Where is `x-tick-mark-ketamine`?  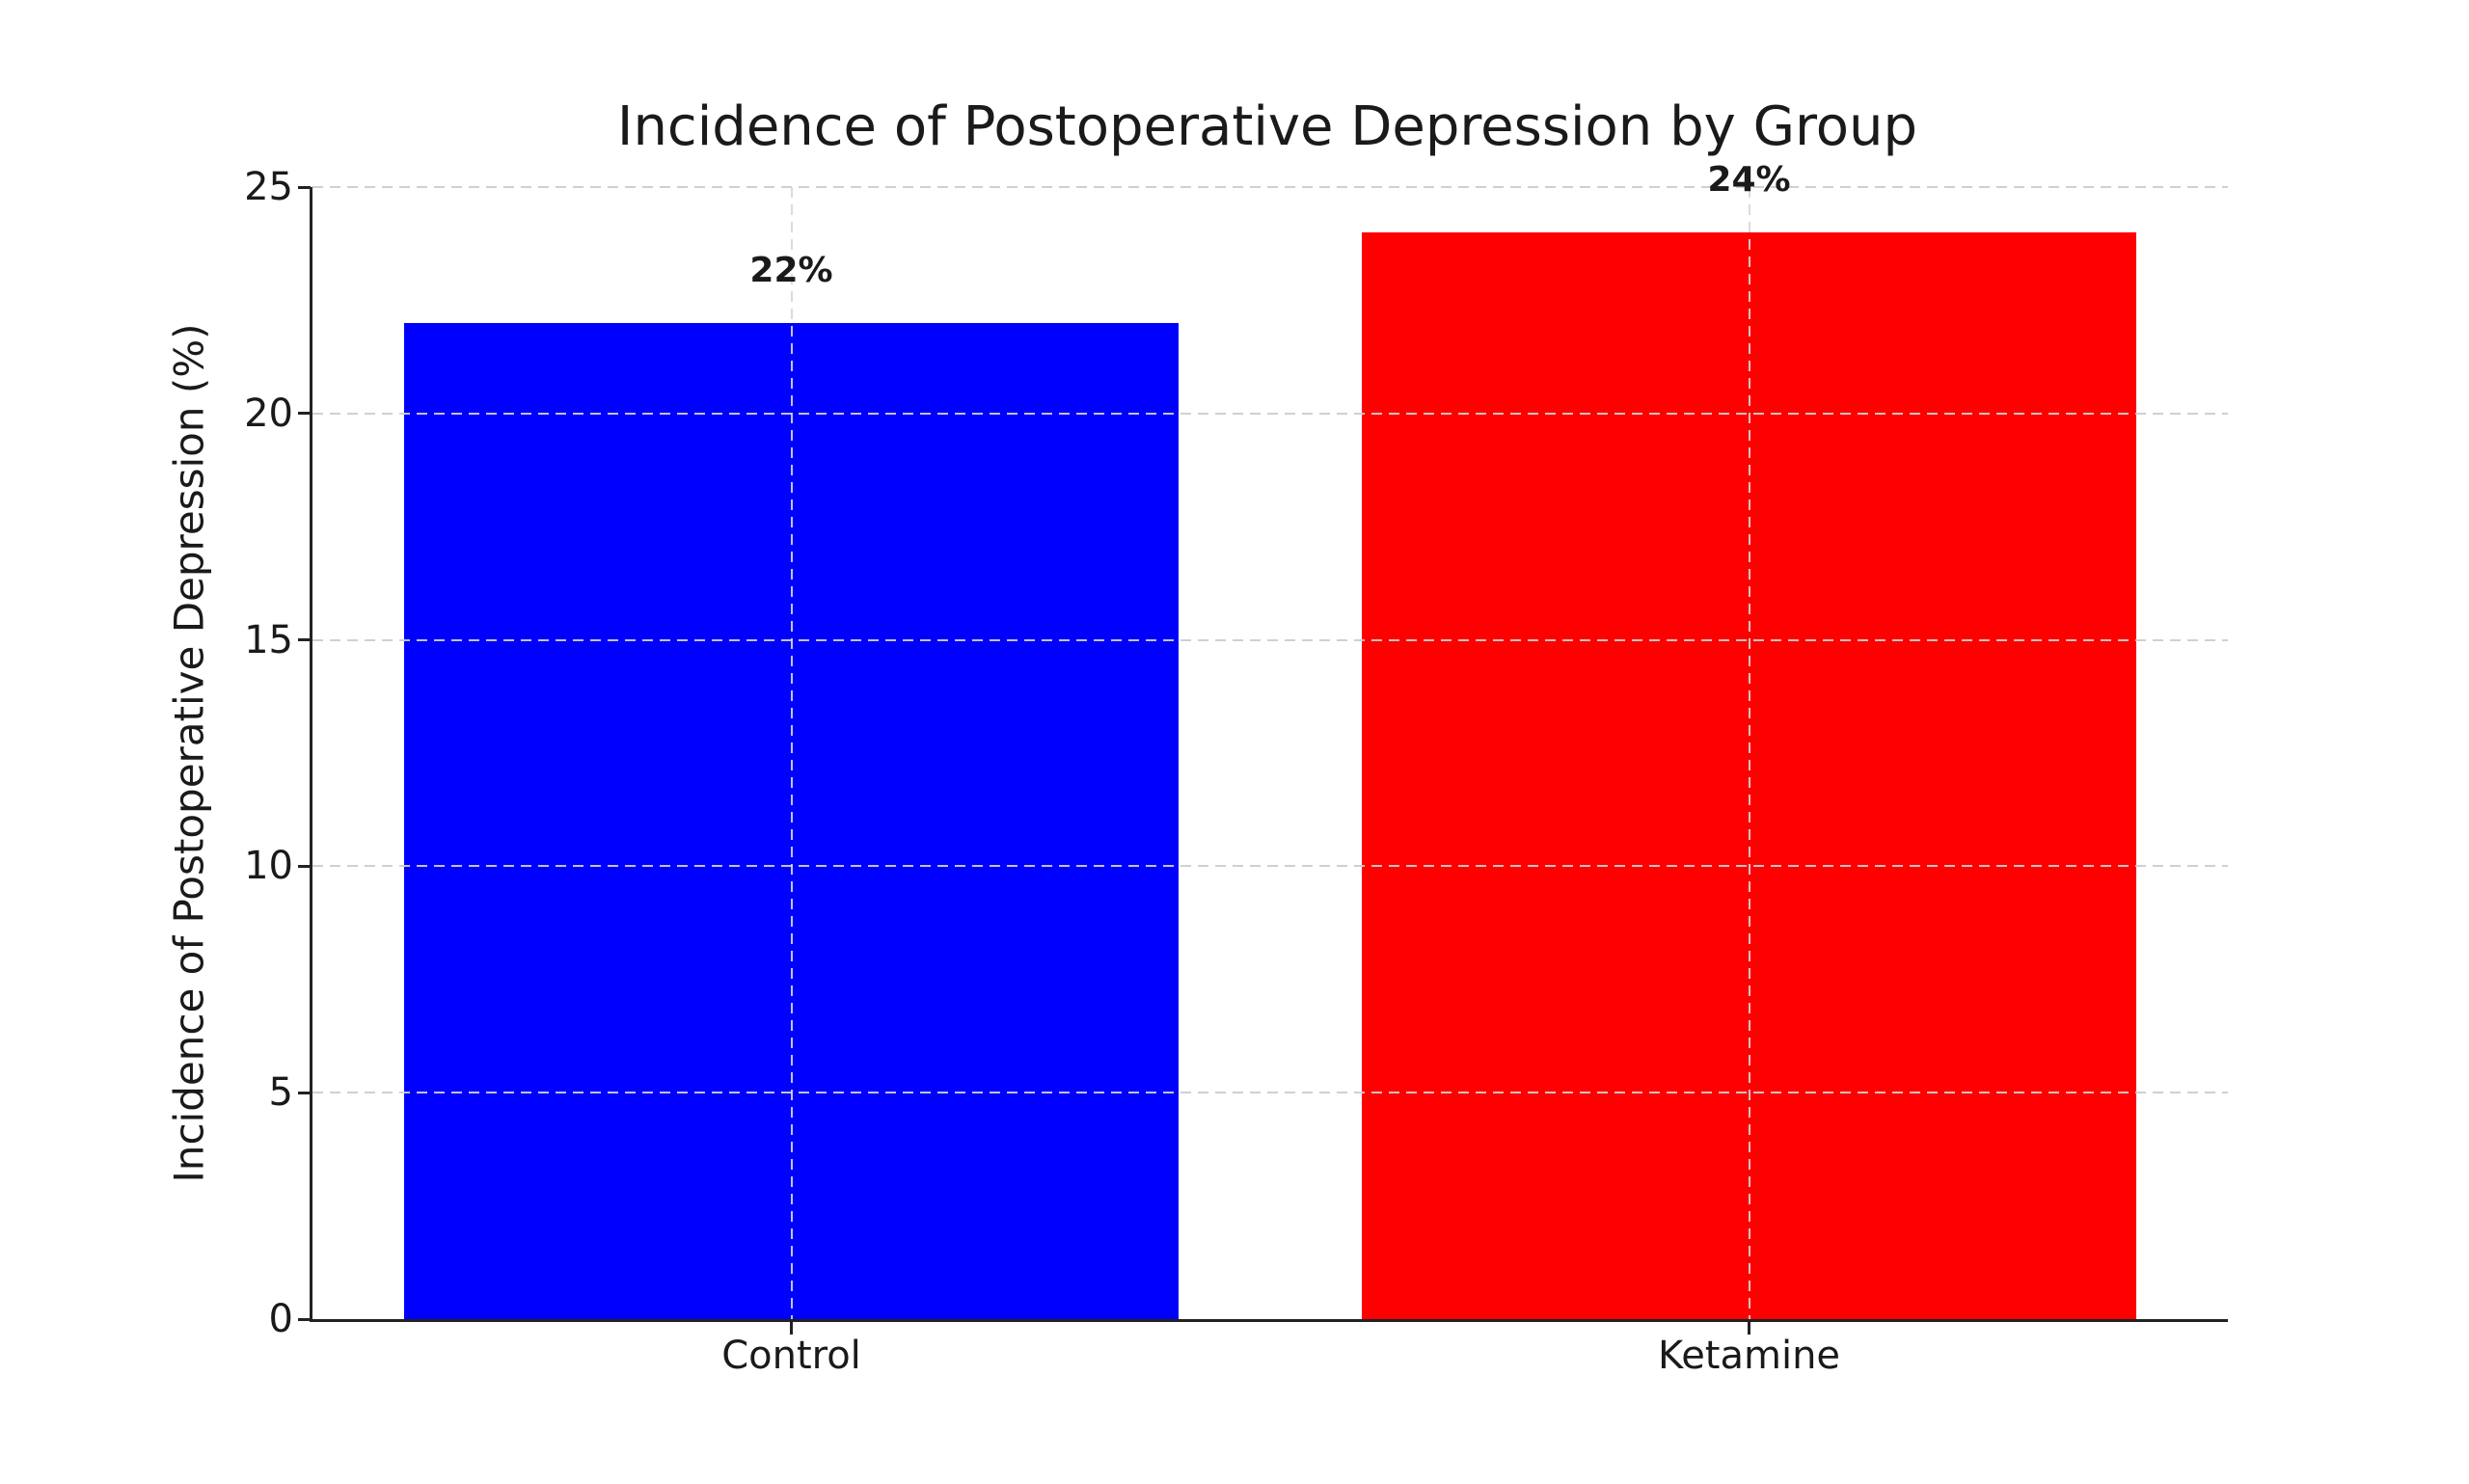
x-tick-mark-ketamine is located at coordinates (1749, 1328).